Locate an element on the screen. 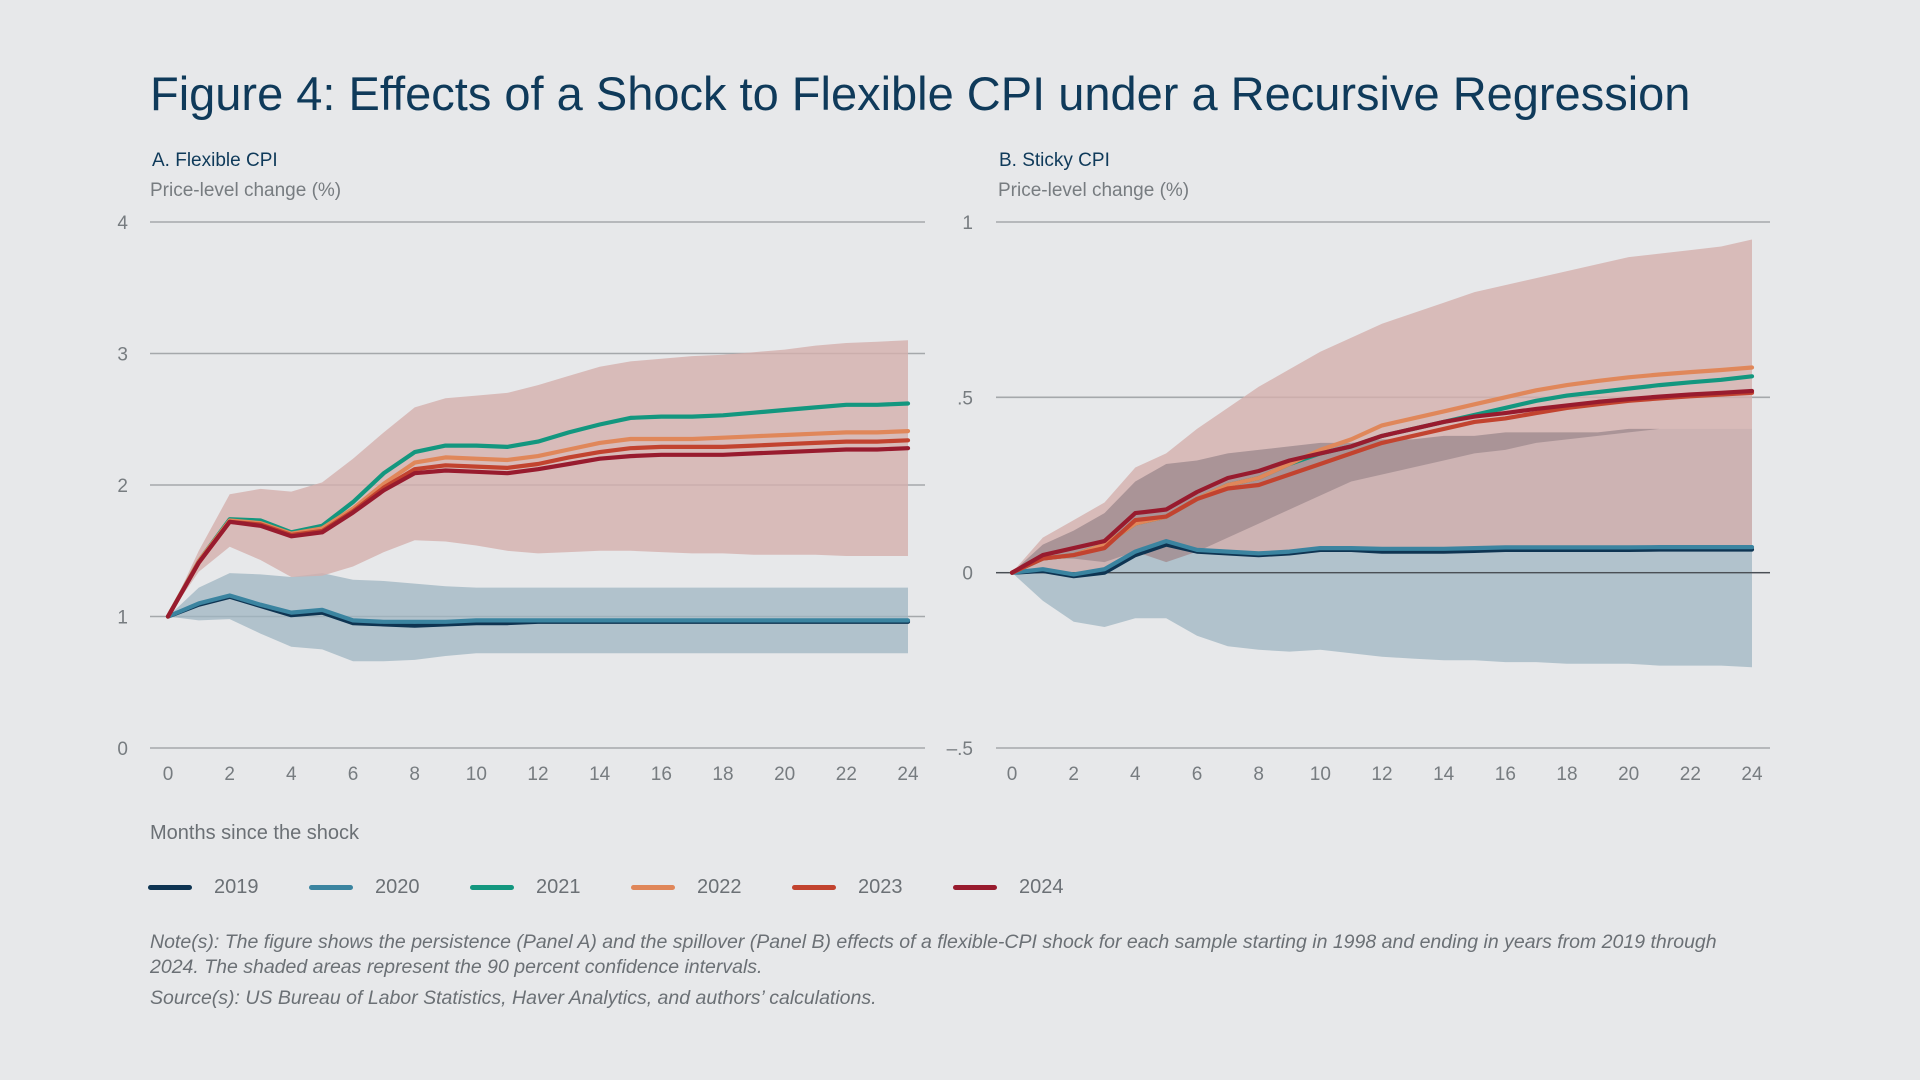 Image resolution: width=1920 pixels, height=1080 pixels. y-tick-label: .5 is located at coordinates (965, 398).